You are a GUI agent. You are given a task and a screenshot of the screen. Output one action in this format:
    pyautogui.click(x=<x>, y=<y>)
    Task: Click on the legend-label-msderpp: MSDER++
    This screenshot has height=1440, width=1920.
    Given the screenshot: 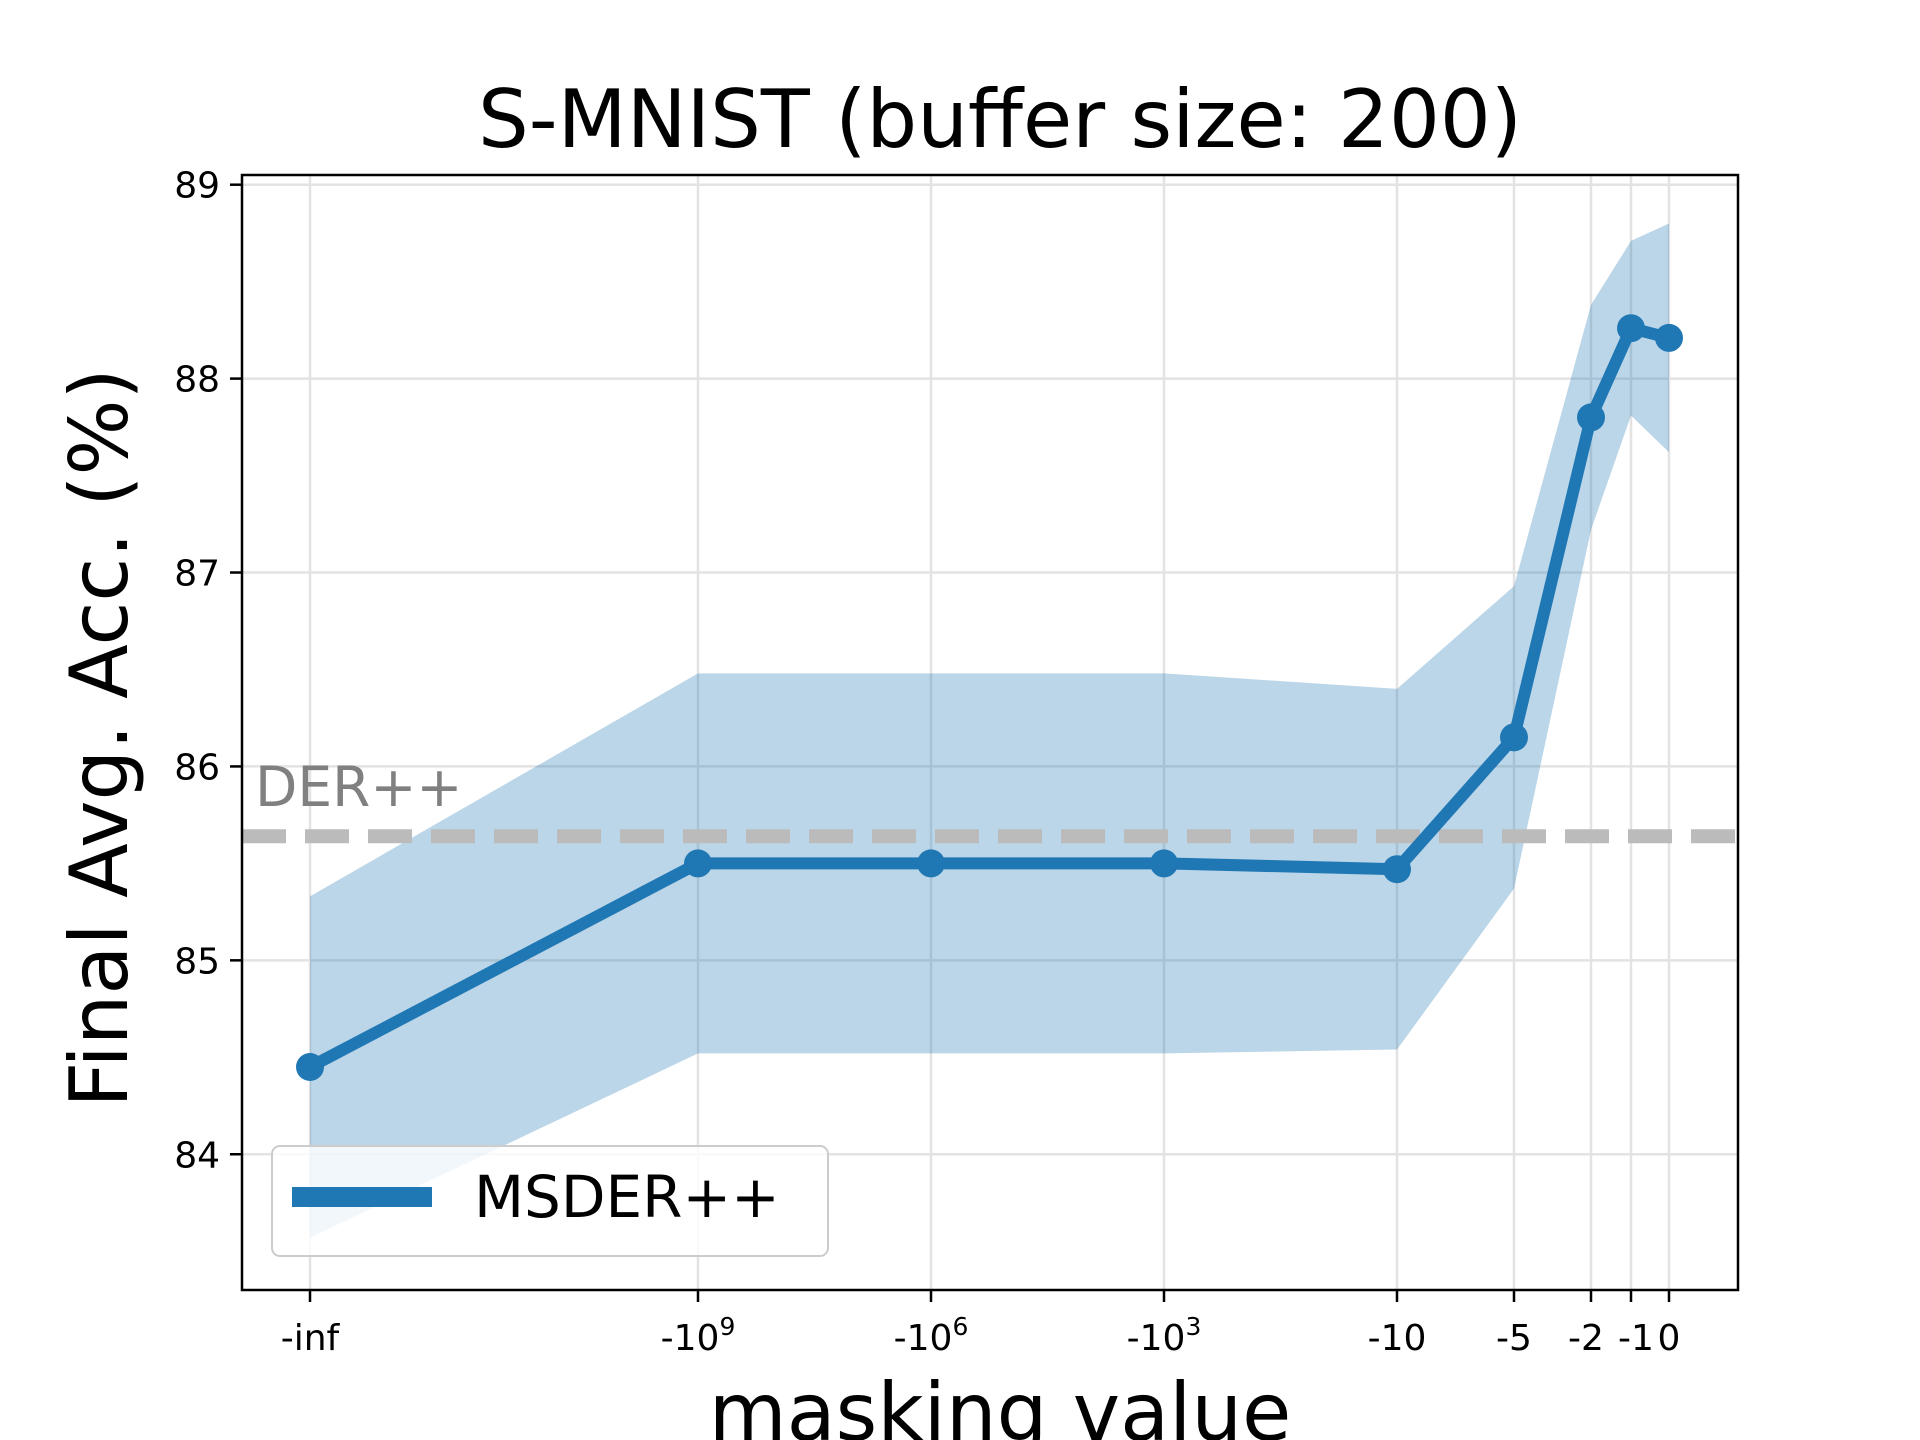 What is the action you would take?
    pyautogui.click(x=627, y=1197)
    